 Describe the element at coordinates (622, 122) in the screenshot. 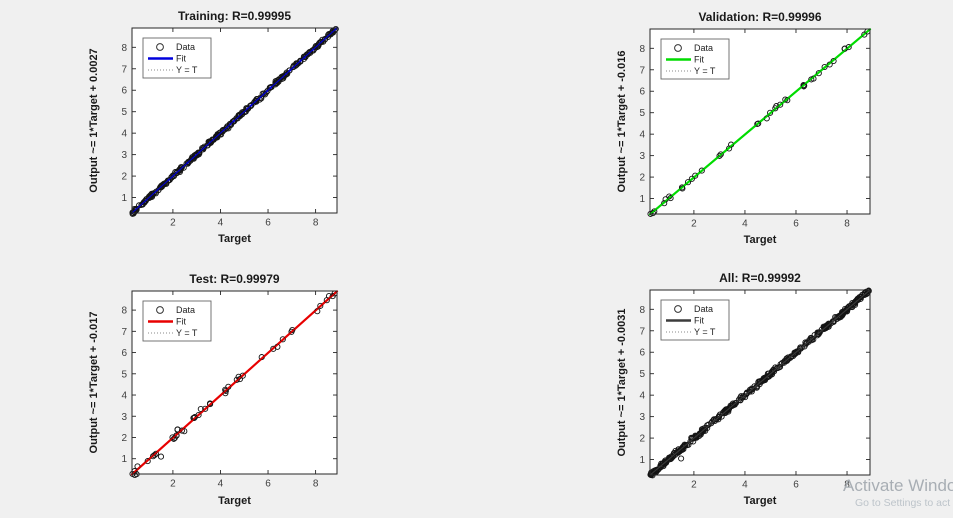

I see `y-axis-label: Output ~= 1*Target + -0.016` at that location.